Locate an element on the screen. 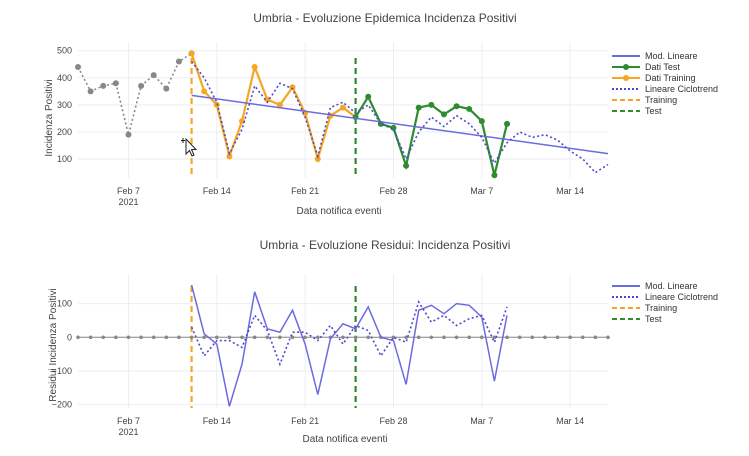  y-axis-title: Incidenza Positivi is located at coordinates (49, 117).